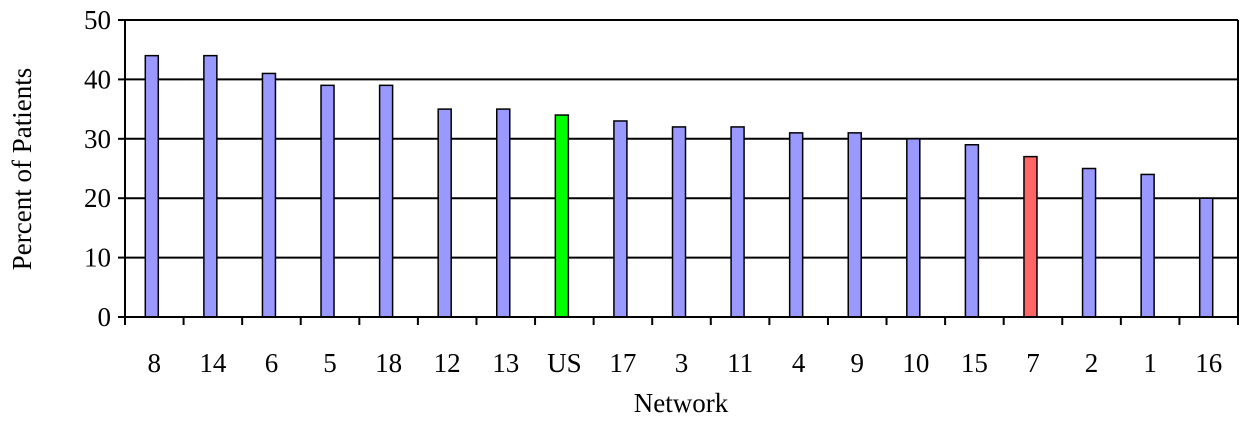  Describe the element at coordinates (213, 363) in the screenshot. I see `x-tick-label-14: 14` at that location.